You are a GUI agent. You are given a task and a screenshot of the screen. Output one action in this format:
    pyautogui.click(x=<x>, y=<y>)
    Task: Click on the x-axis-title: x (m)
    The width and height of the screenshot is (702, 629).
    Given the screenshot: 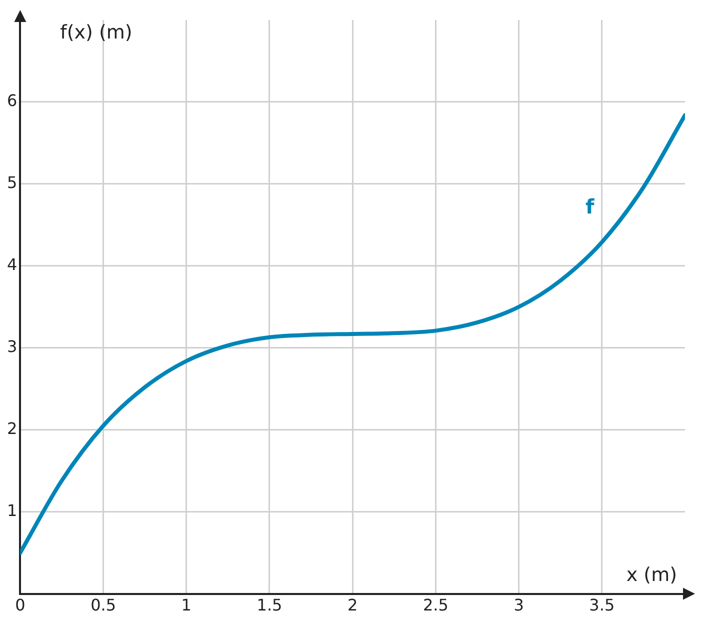 What is the action you would take?
    pyautogui.click(x=651, y=575)
    